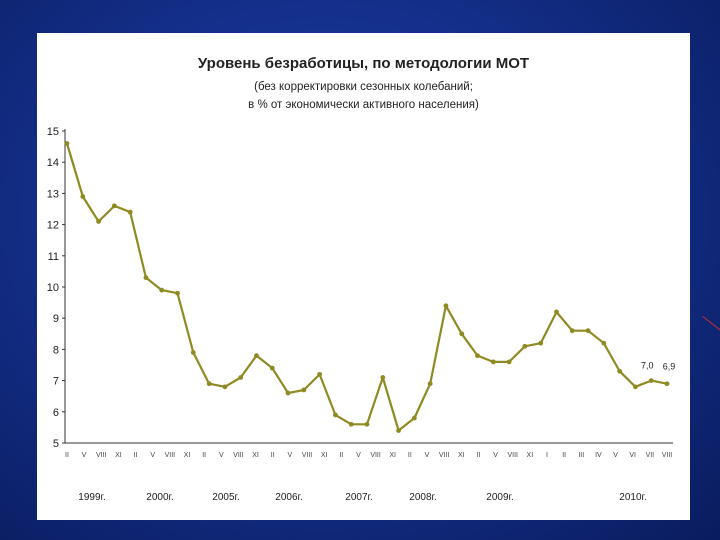  What do you see at coordinates (53, 194) in the screenshot?
I see `y-tick-label: 13` at bounding box center [53, 194].